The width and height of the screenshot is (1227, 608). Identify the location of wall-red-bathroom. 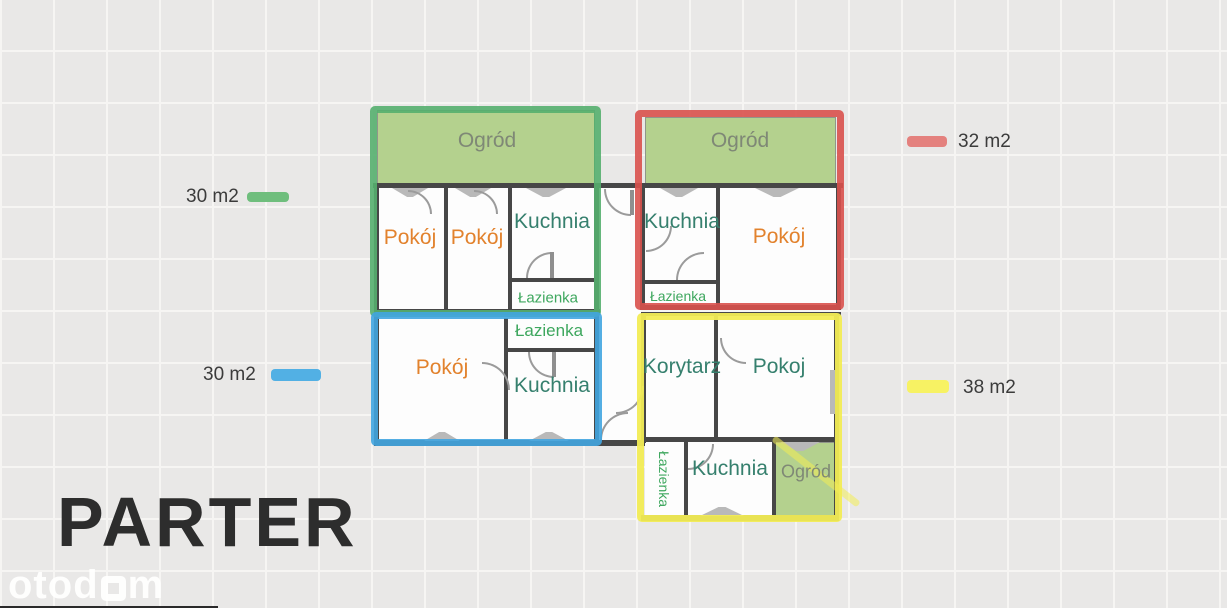
(679, 282).